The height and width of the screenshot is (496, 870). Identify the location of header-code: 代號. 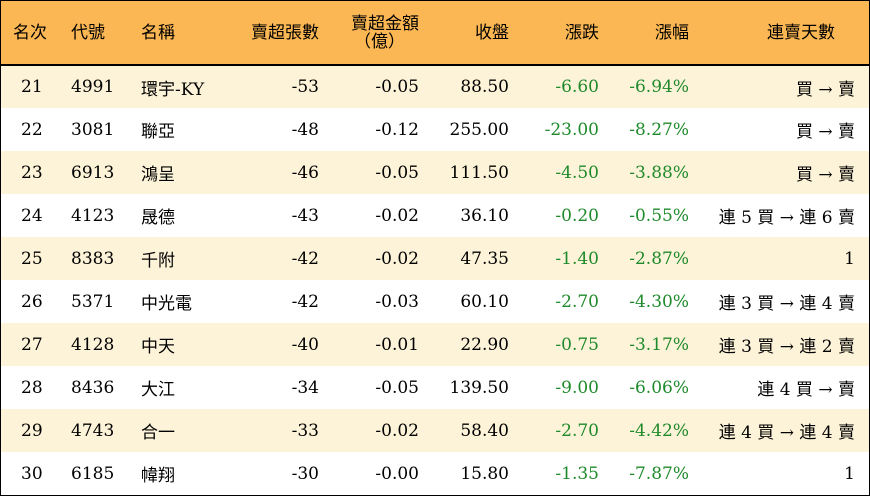
(102, 33).